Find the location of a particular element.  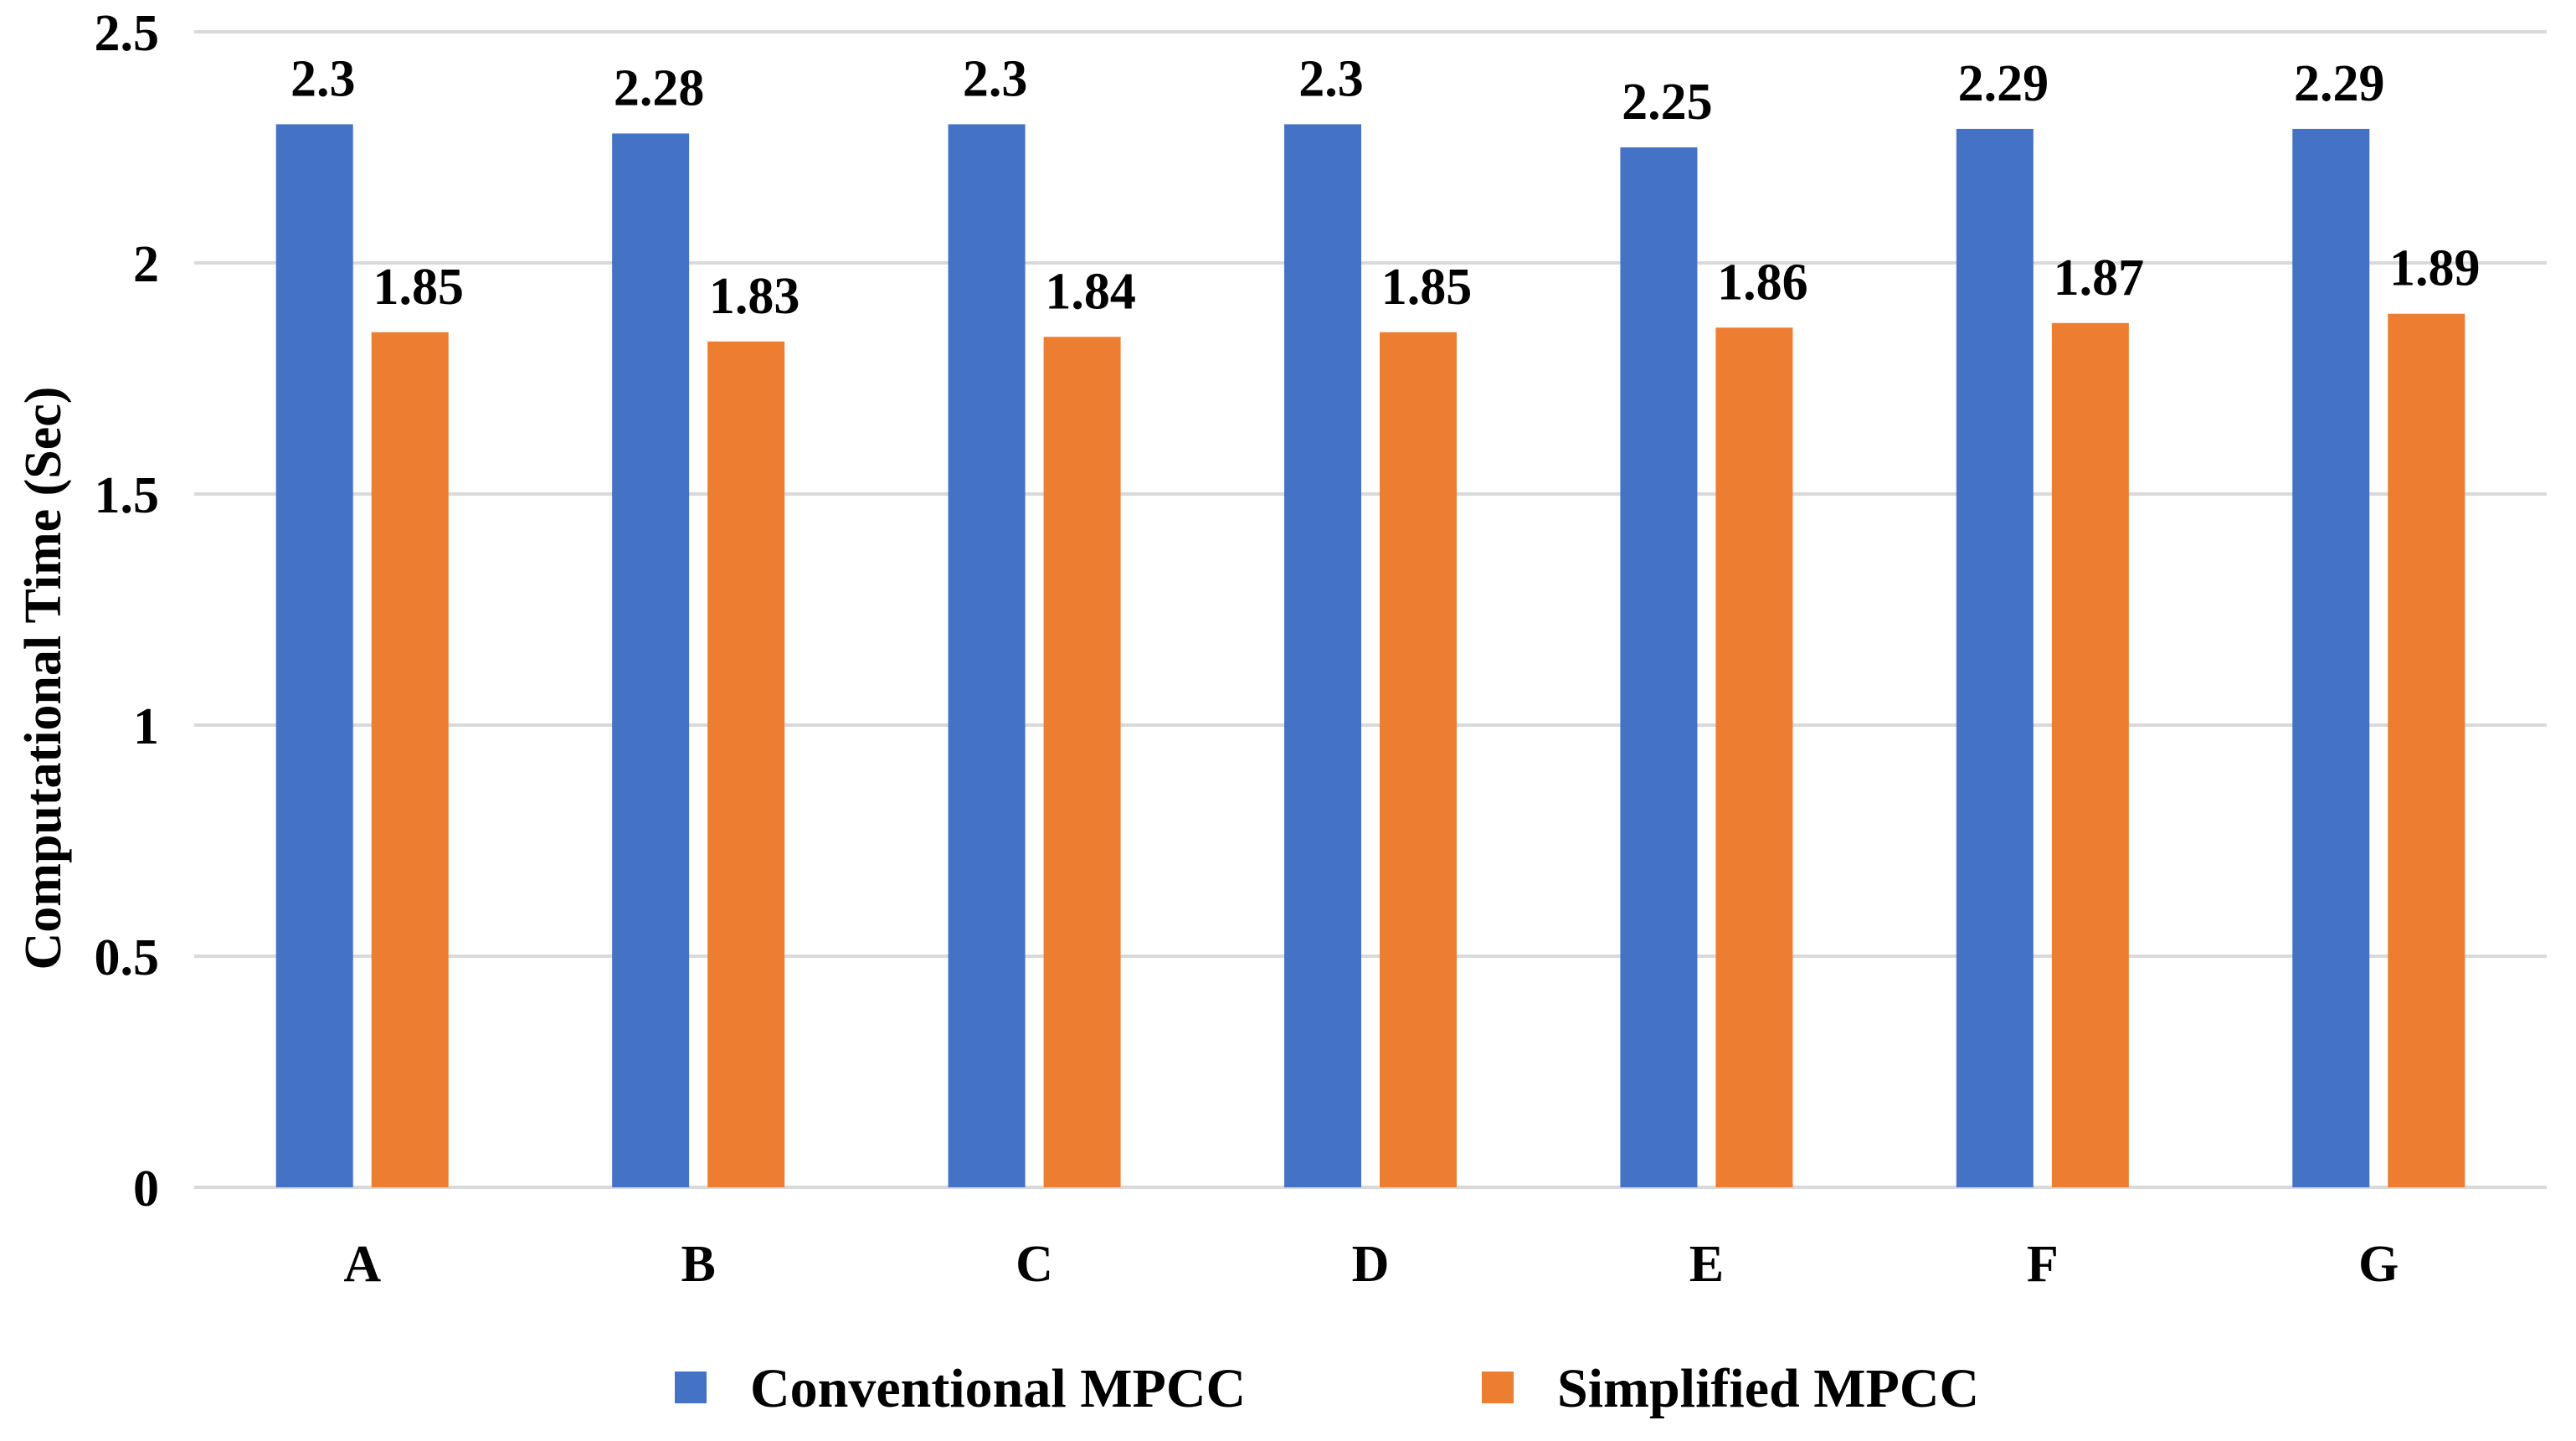

bar-simplified-a is located at coordinates (410, 759).